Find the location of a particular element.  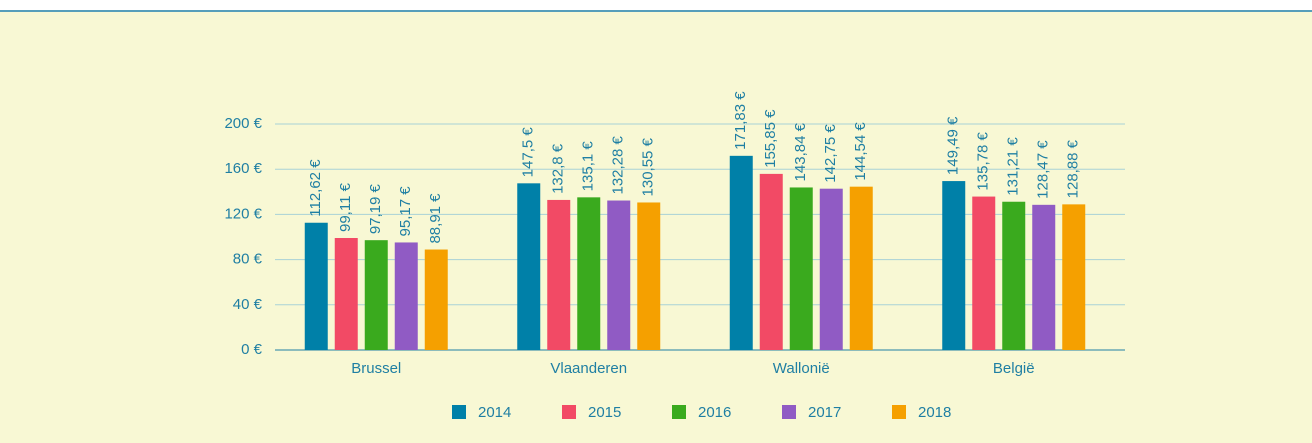

data-label: 88,91 € is located at coordinates (435, 218).